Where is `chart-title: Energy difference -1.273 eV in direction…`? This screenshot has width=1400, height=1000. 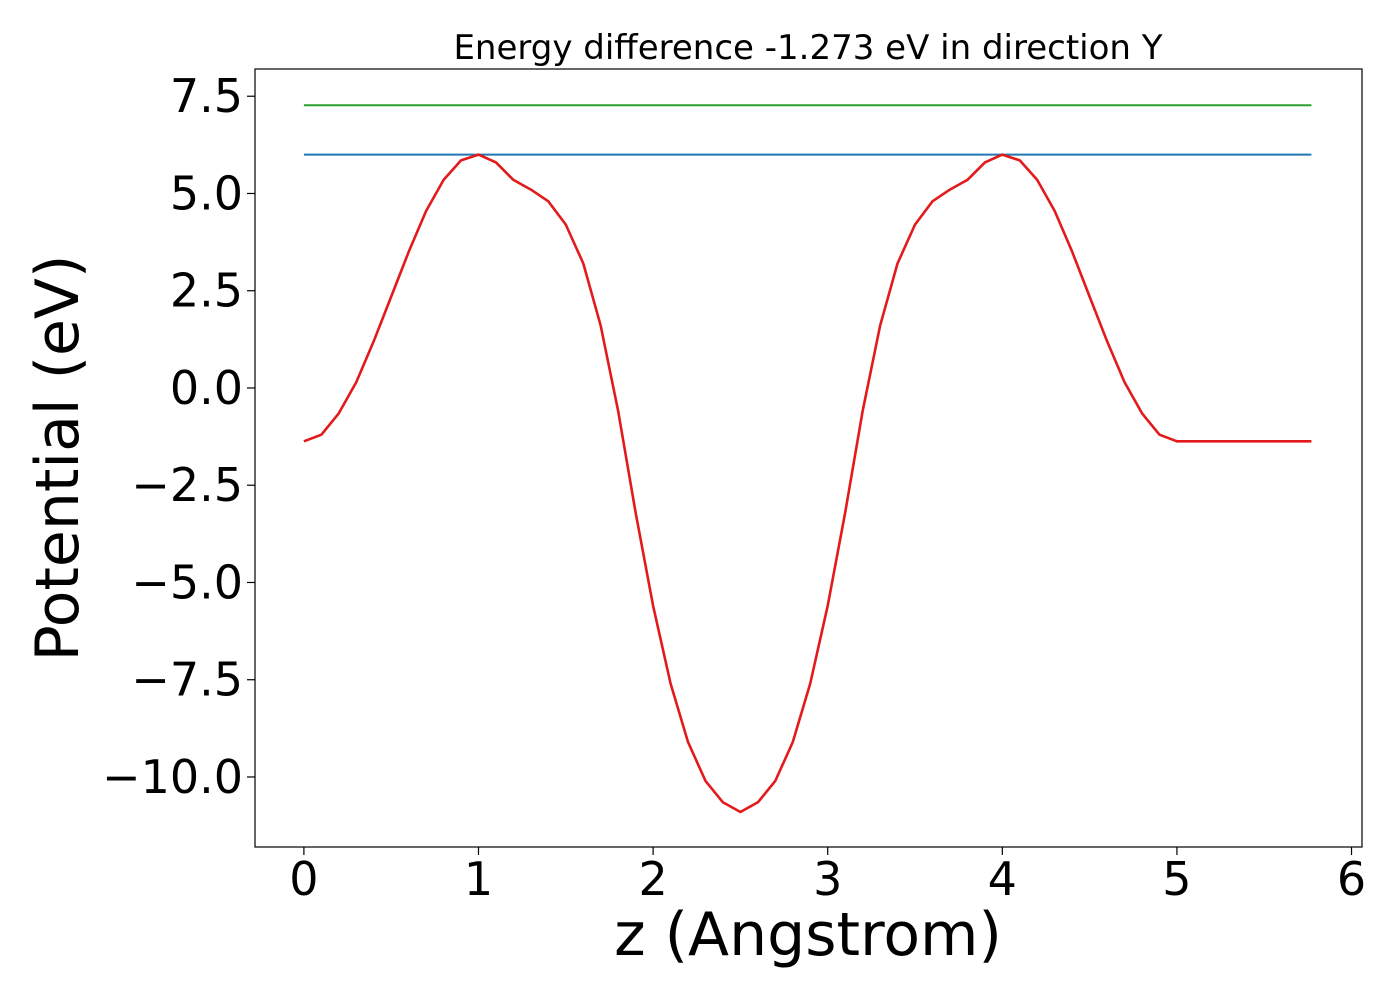
chart-title: Energy difference -1.273 eV in direction… is located at coordinates (807, 48).